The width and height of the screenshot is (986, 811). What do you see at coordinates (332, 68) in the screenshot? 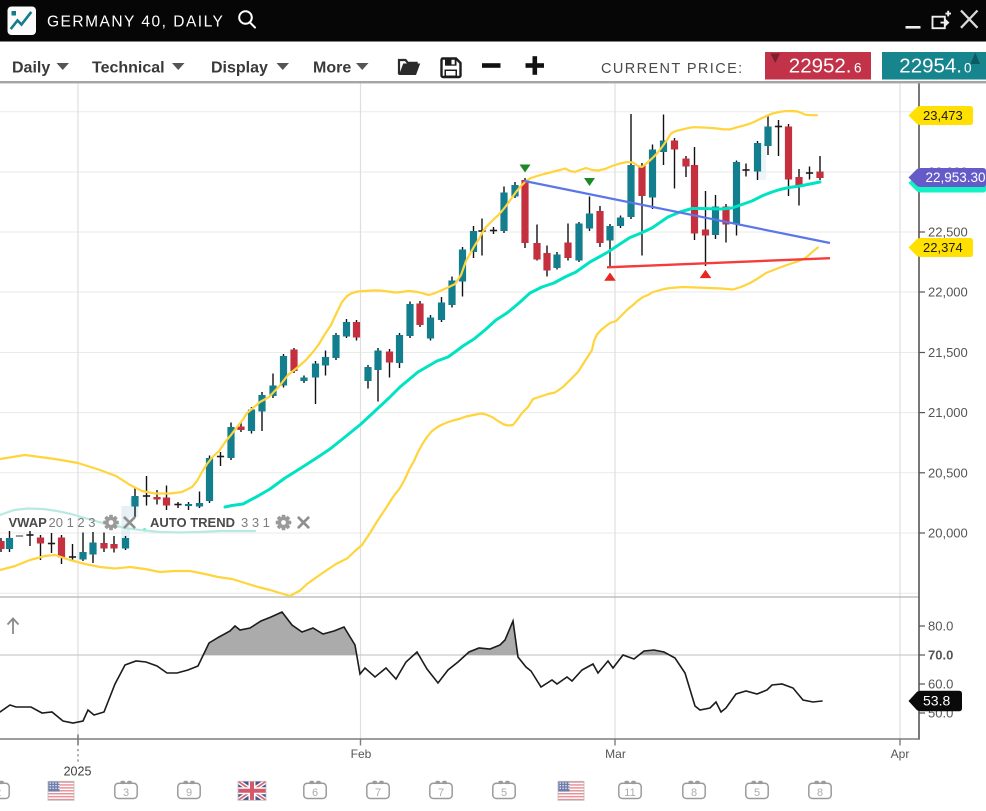
I see `svg-text: More` at bounding box center [332, 68].